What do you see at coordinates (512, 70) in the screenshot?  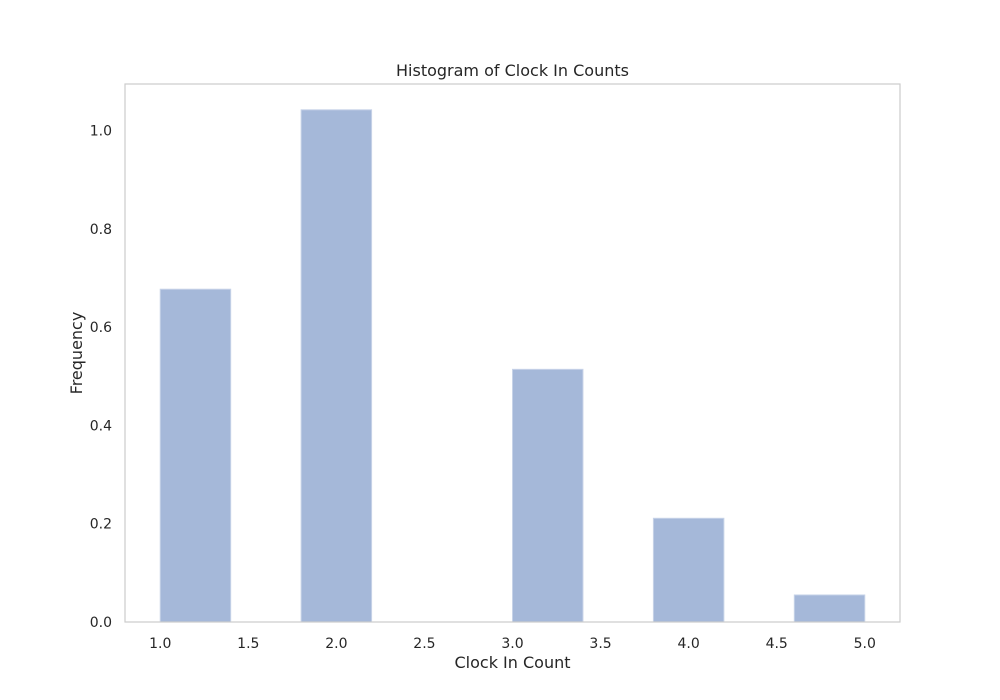 I see `chart-title: Histogram of Clock In Counts` at bounding box center [512, 70].